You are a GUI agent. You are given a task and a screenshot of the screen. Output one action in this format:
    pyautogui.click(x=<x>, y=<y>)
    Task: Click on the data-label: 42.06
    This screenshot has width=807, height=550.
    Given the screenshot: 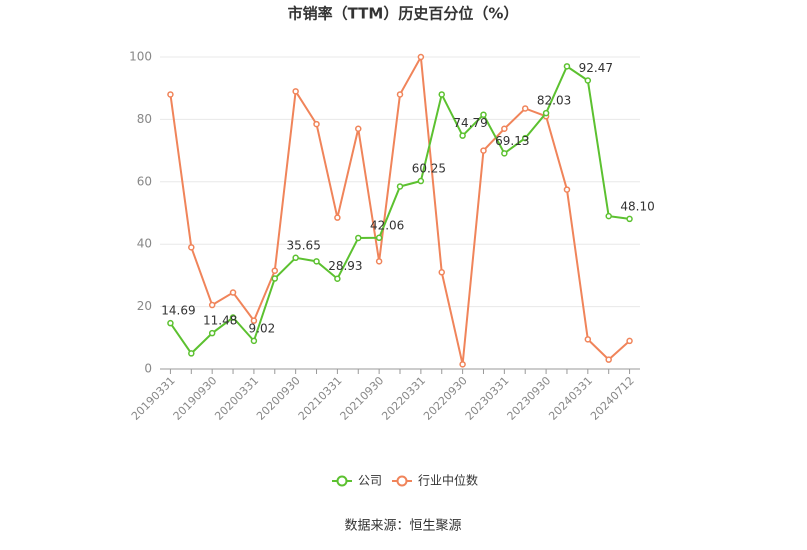 What is the action you would take?
    pyautogui.click(x=387, y=225)
    